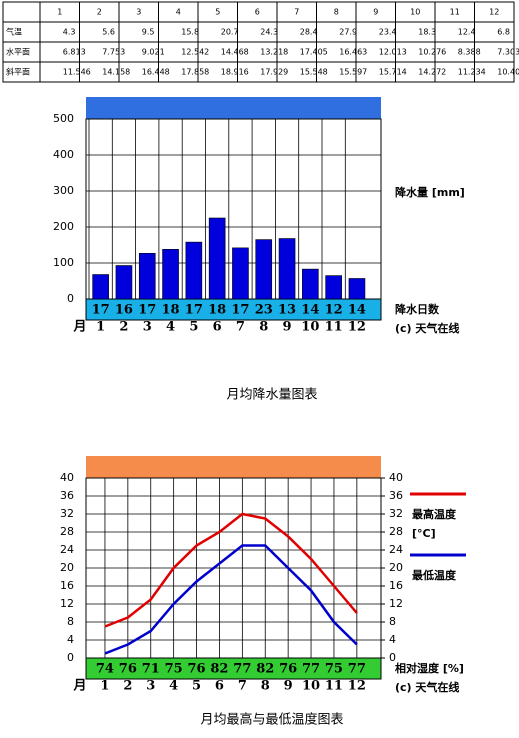 The image size is (519, 738). Describe the element at coordinates (309, 32) in the screenshot. I see `table-cell: 28.4` at that location.